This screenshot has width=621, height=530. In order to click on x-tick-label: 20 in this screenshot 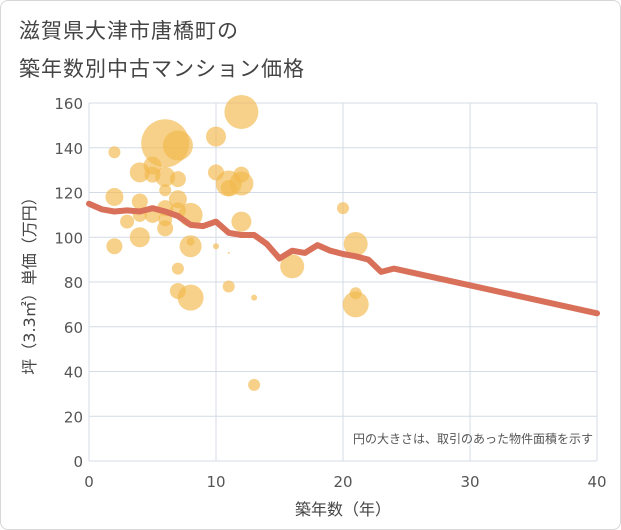, I will do `click(342, 482)`.